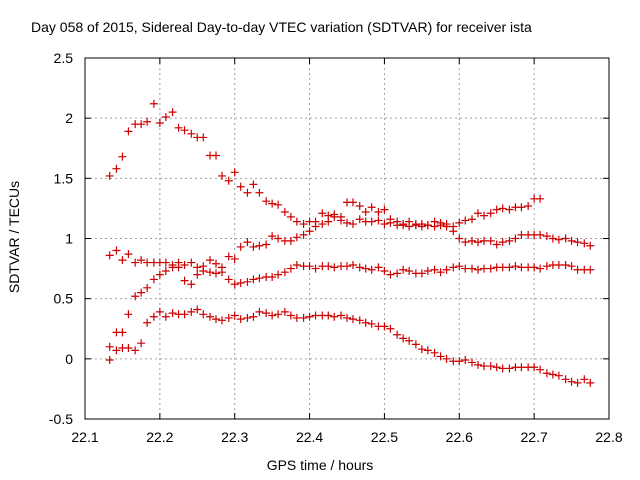 This screenshot has width=640, height=480. Describe the element at coordinates (234, 437) in the screenshot. I see `x-tick-label: 22.3` at that location.